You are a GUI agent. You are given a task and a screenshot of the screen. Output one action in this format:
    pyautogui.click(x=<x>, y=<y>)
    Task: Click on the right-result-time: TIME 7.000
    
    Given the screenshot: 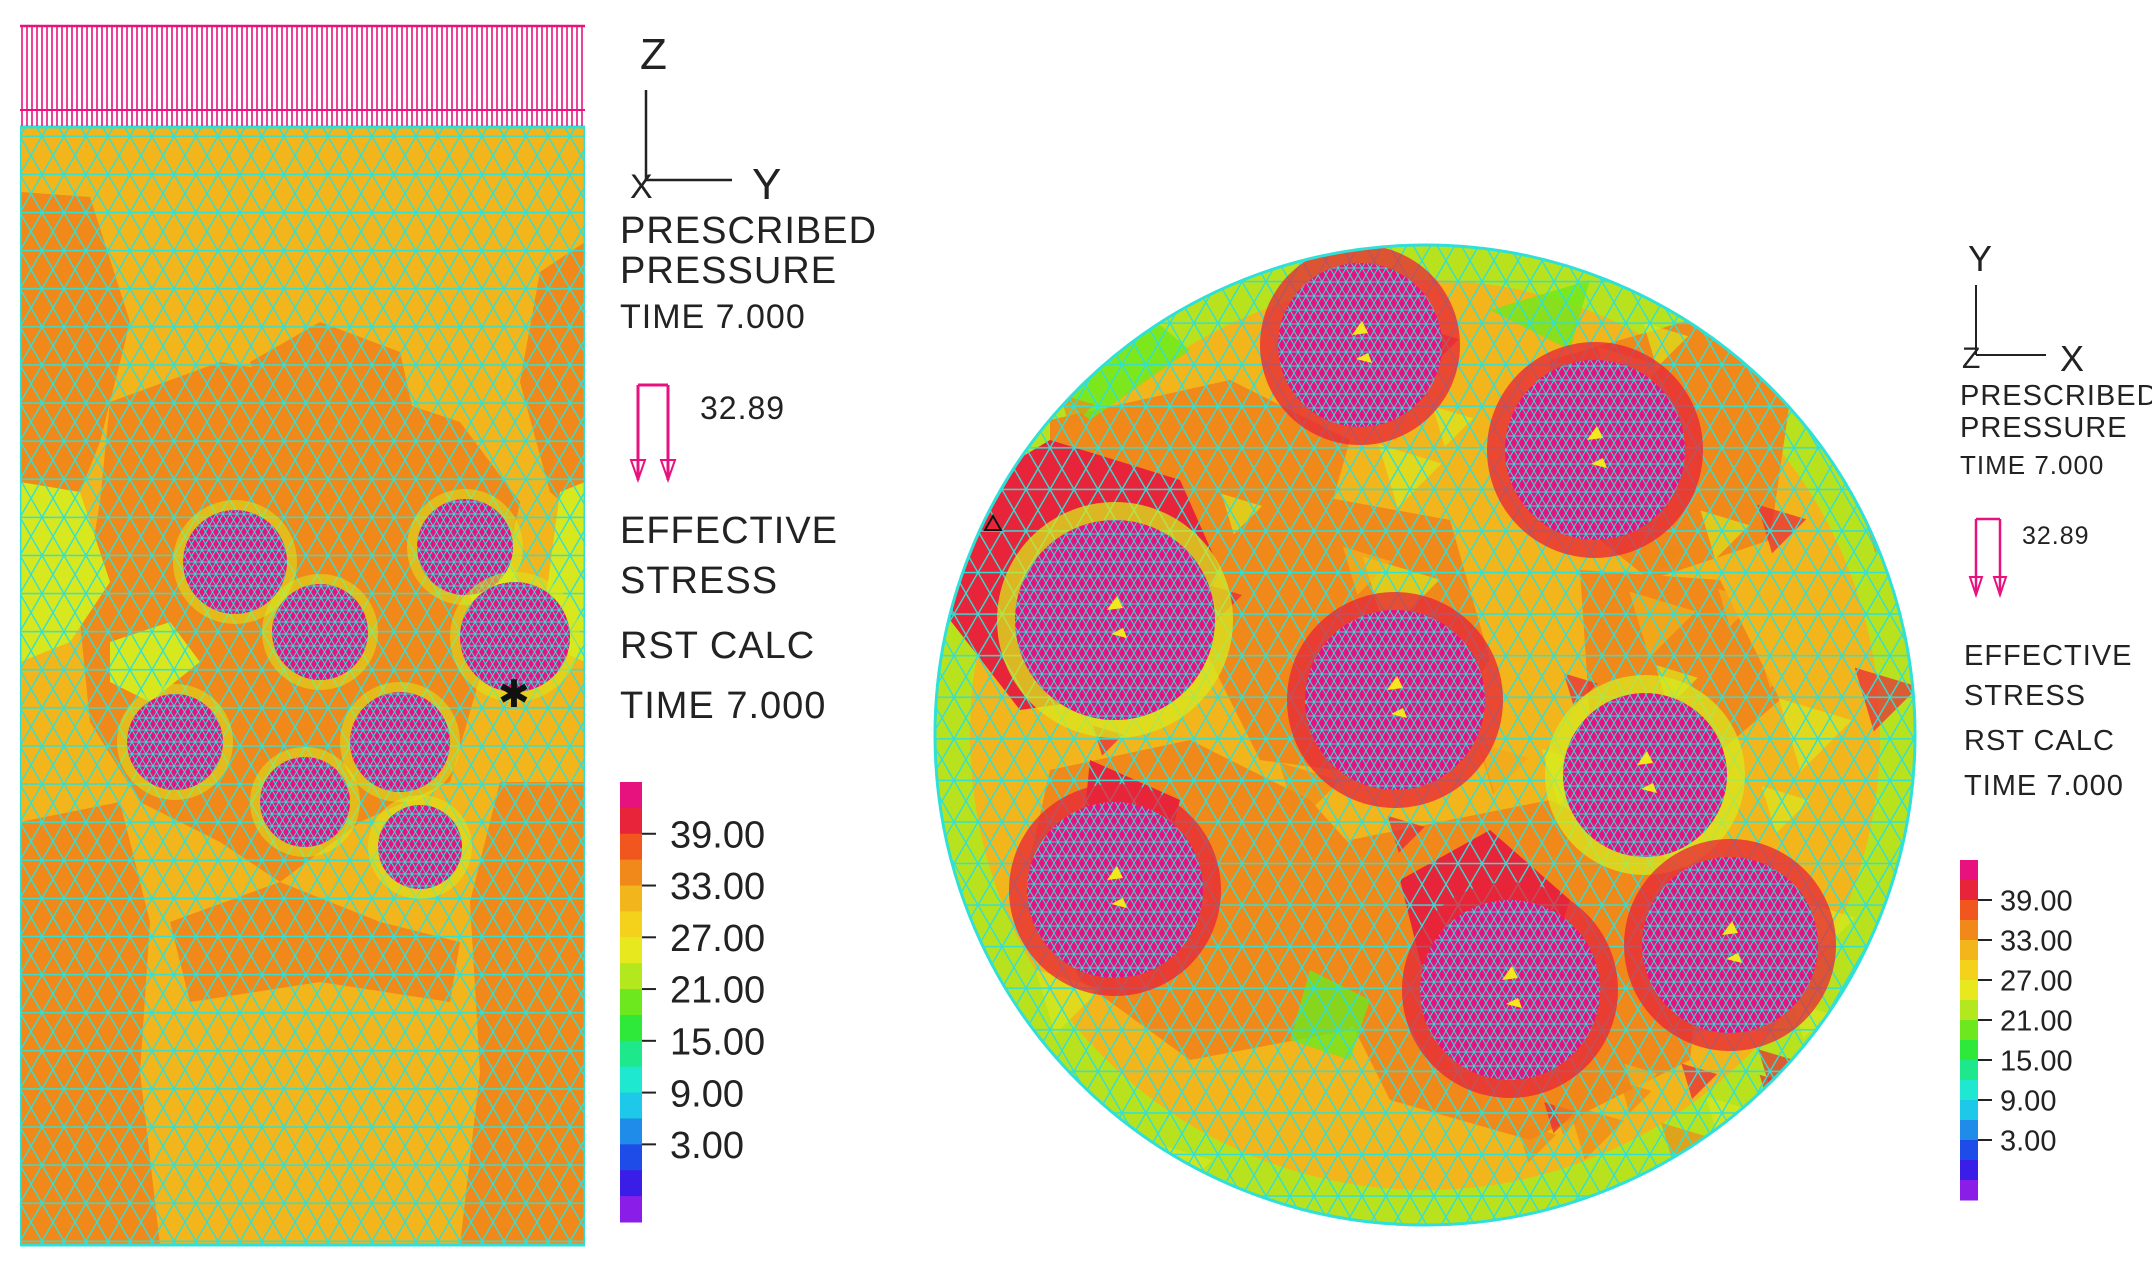 What is the action you would take?
    pyautogui.click(x=2044, y=786)
    